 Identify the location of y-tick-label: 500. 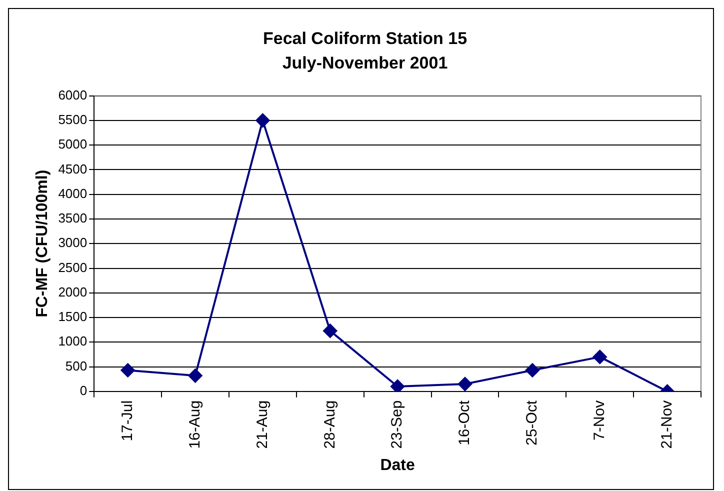
(76, 366).